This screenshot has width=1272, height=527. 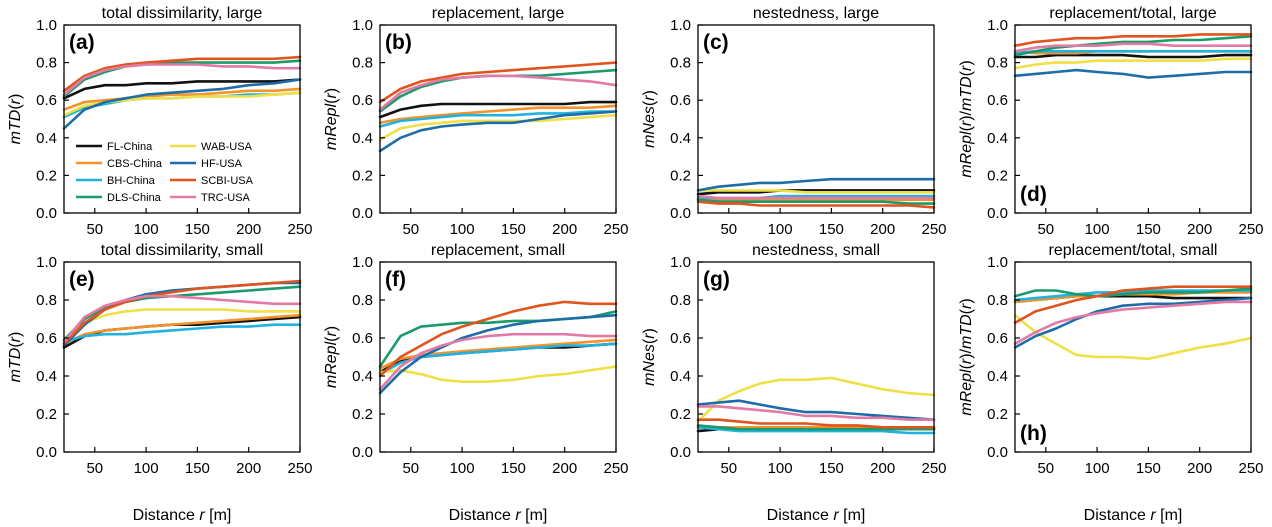 What do you see at coordinates (966, 353) in the screenshot?
I see `y-axis-label-part: )/` at bounding box center [966, 353].